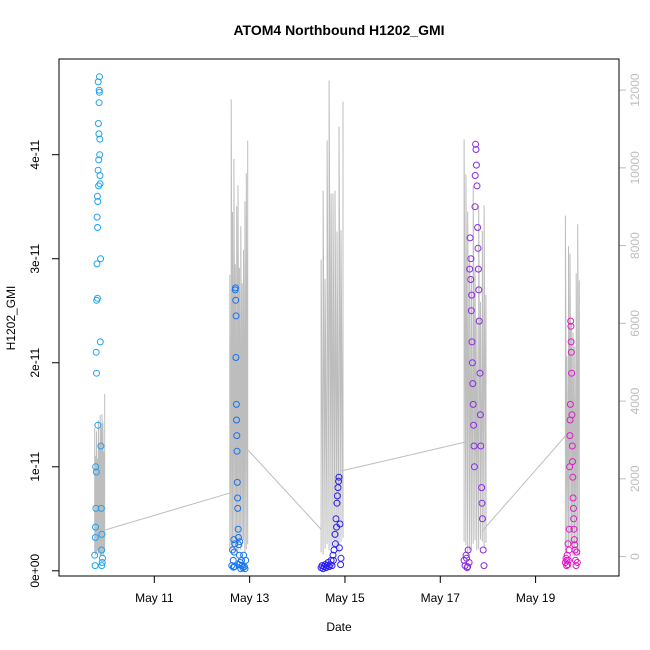  Describe the element at coordinates (154, 598) in the screenshot. I see `x-tick-label: May 11` at that location.